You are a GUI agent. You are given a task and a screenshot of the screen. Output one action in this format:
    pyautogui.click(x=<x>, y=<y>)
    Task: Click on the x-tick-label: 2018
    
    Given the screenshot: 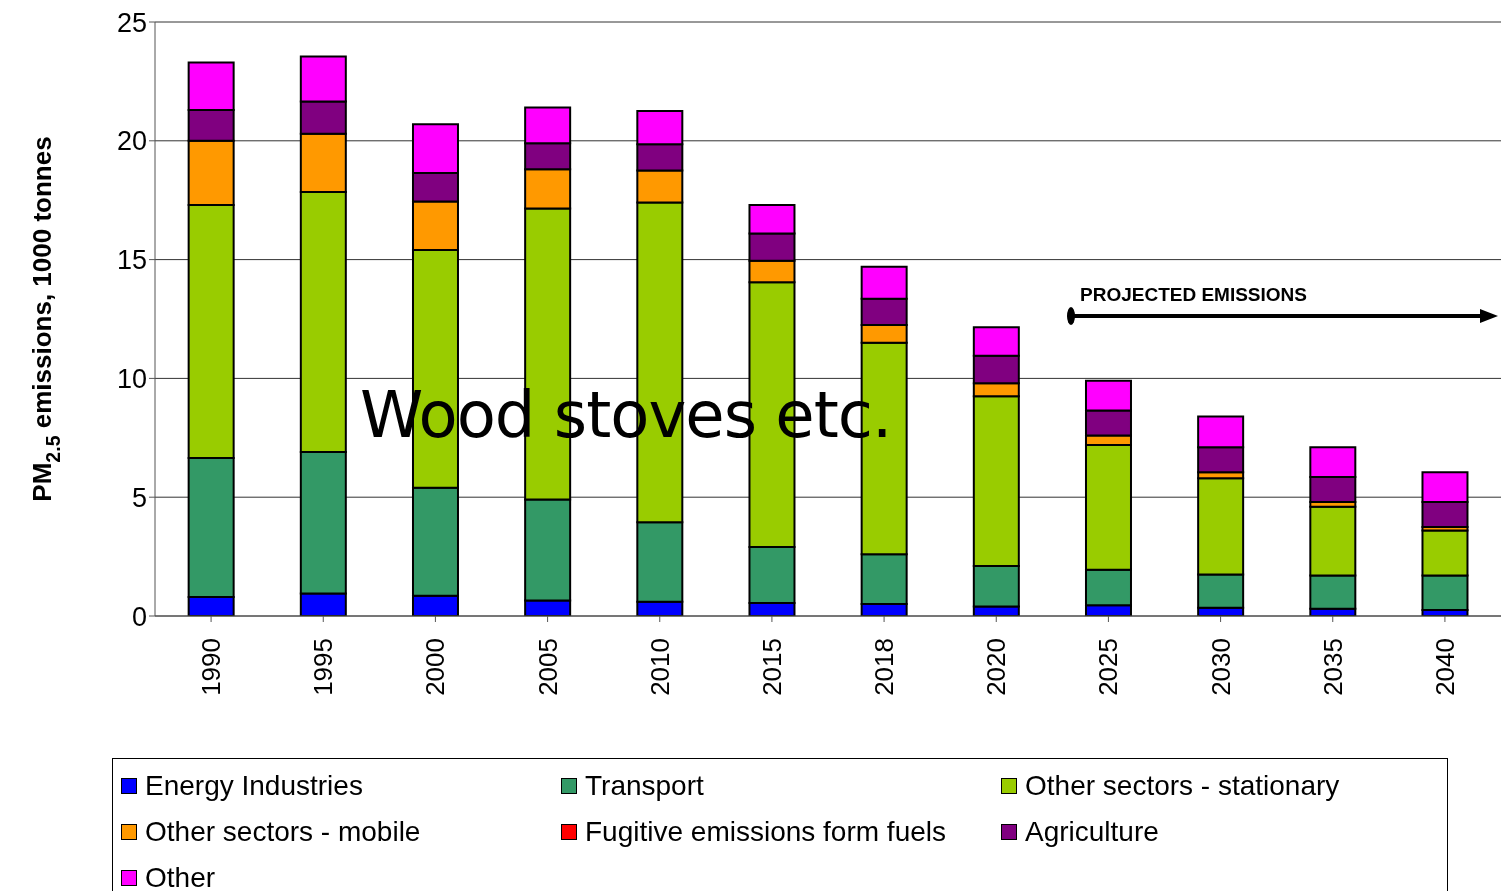 What is the action you would take?
    pyautogui.click(x=884, y=667)
    